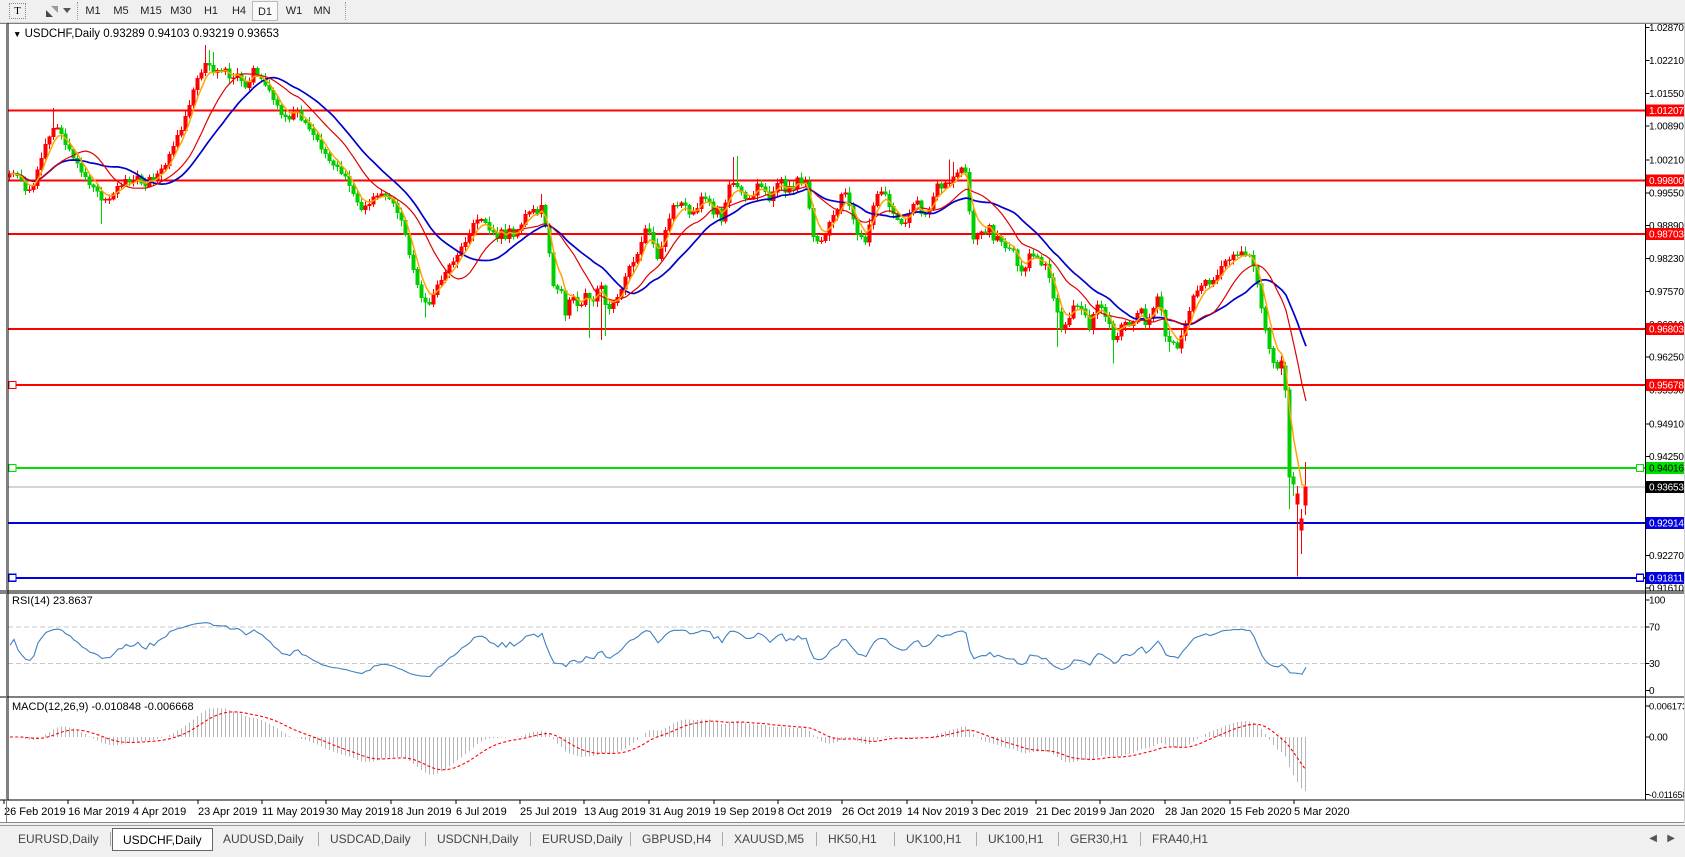 The image size is (1685, 857). Describe the element at coordinates (1666, 457) in the screenshot. I see `svg-text: 0.94250` at that location.